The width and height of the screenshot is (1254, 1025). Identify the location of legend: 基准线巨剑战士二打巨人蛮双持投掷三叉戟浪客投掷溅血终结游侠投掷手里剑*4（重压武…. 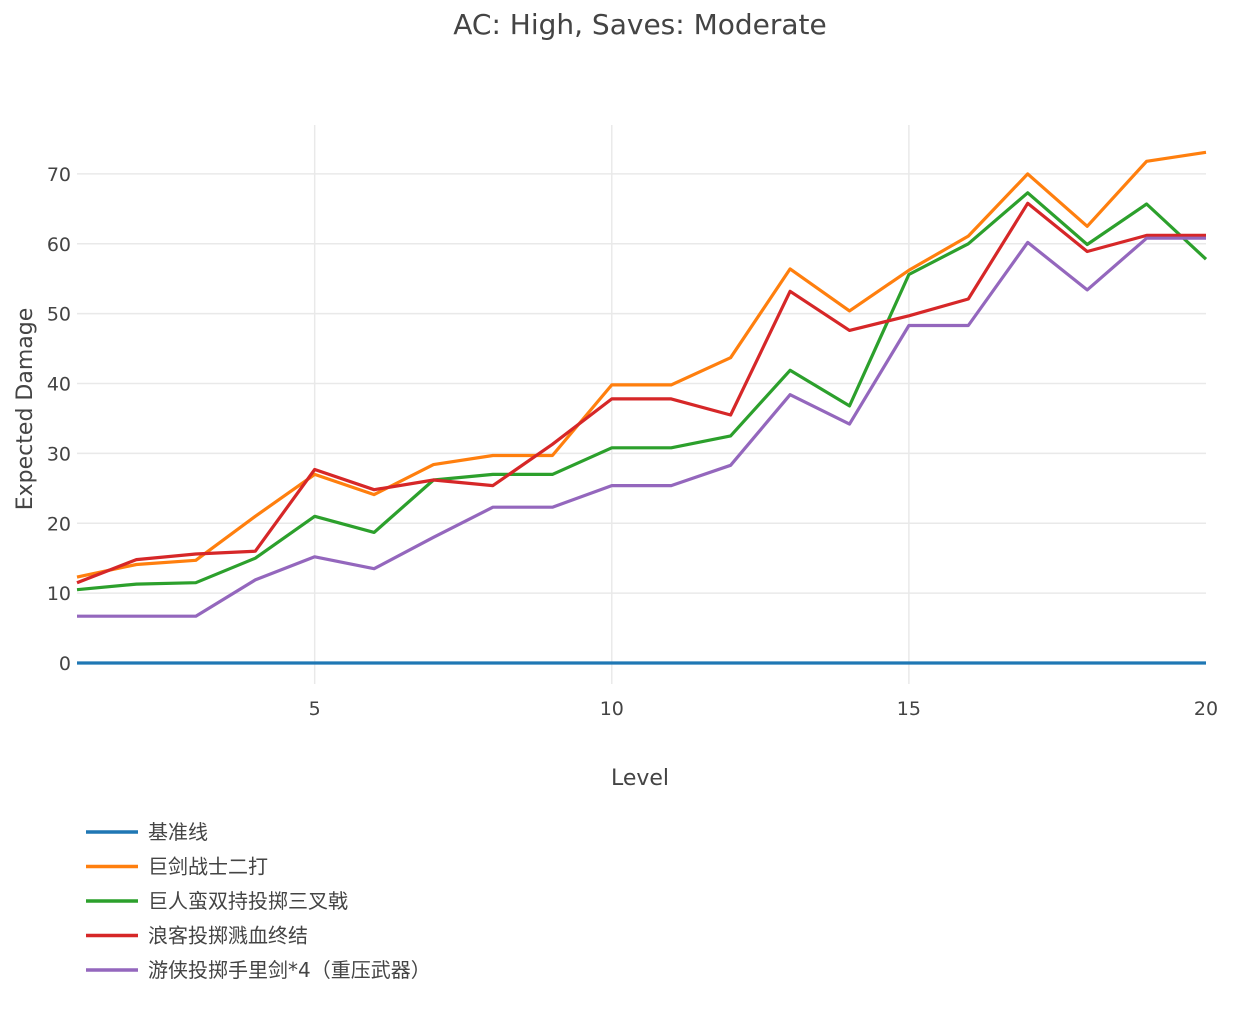
(258, 901).